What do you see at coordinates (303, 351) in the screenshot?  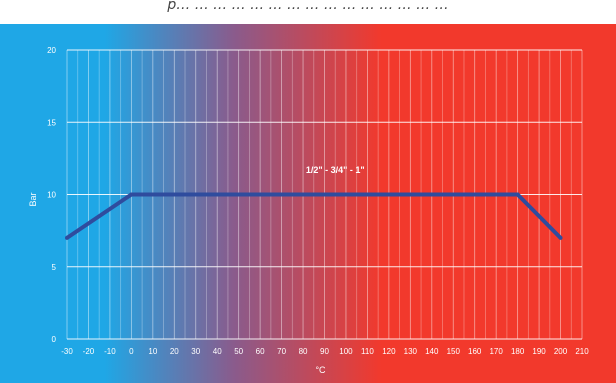 I see `x-tick-label: 80` at bounding box center [303, 351].